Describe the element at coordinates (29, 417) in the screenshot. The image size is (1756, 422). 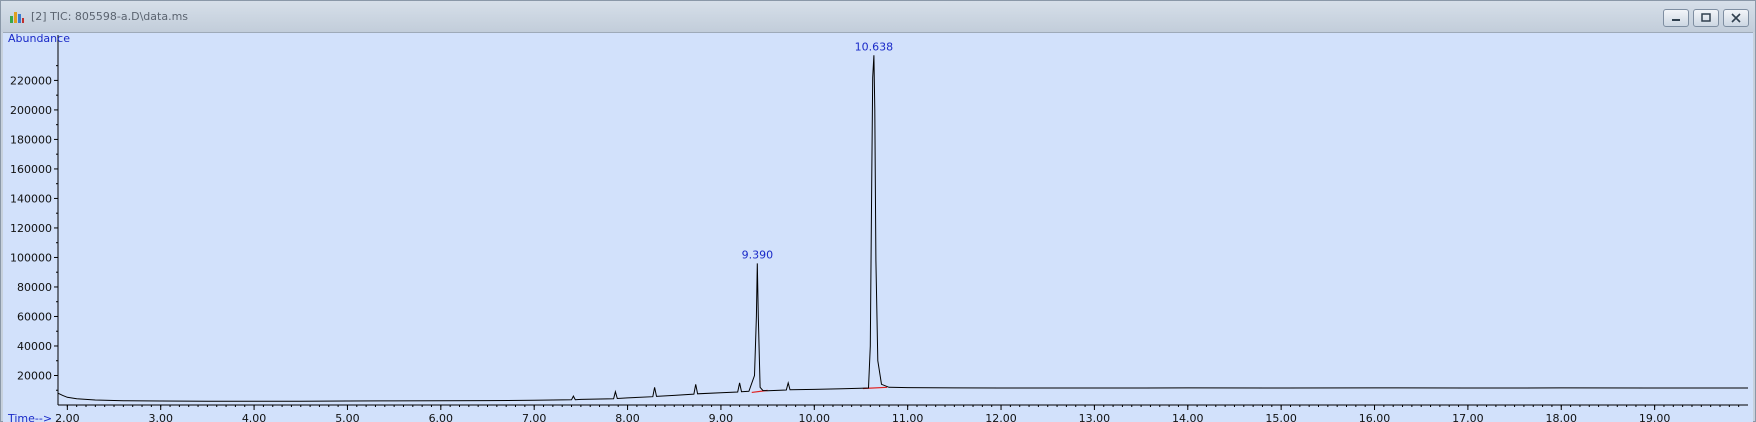
I see `x-axis-label: Time-->` at that location.